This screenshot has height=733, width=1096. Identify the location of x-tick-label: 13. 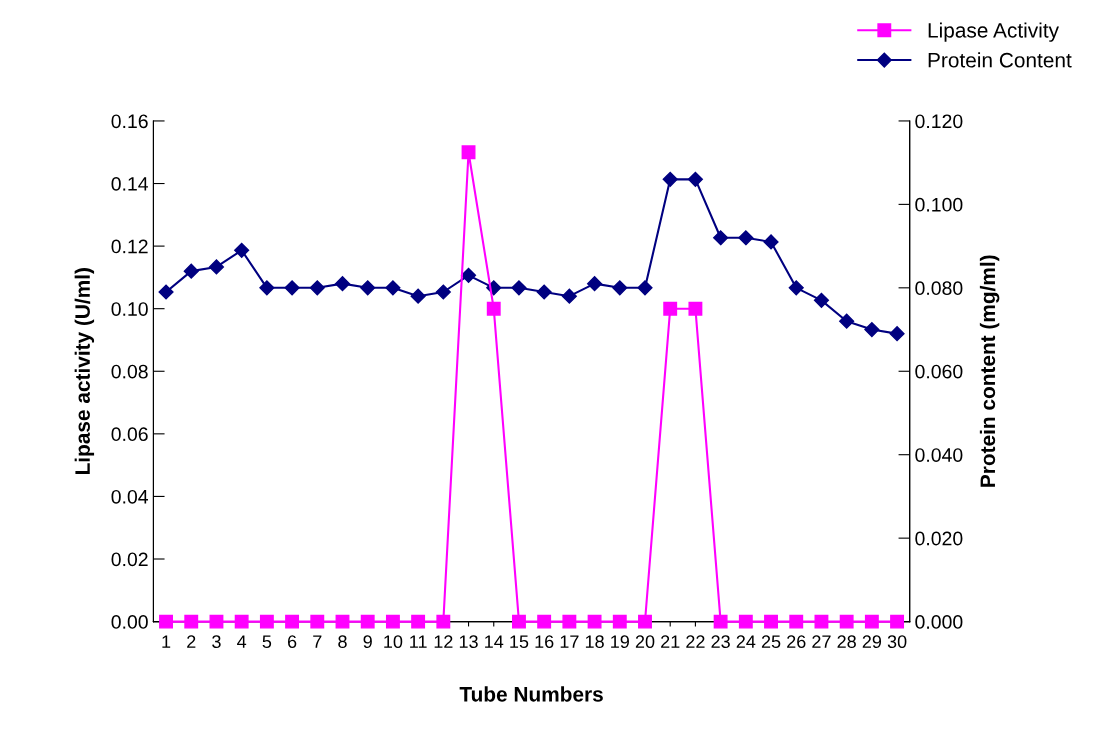
(468, 642).